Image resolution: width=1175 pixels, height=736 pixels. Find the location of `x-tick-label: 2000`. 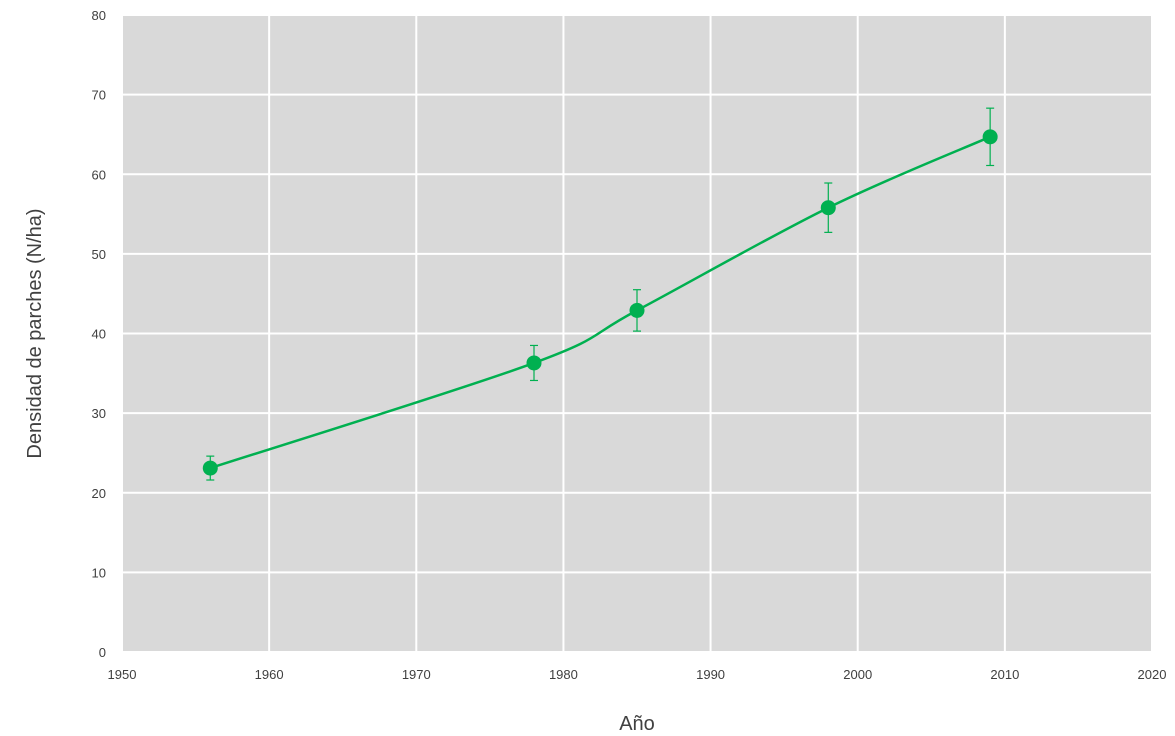

x-tick-label: 2000 is located at coordinates (857, 674).